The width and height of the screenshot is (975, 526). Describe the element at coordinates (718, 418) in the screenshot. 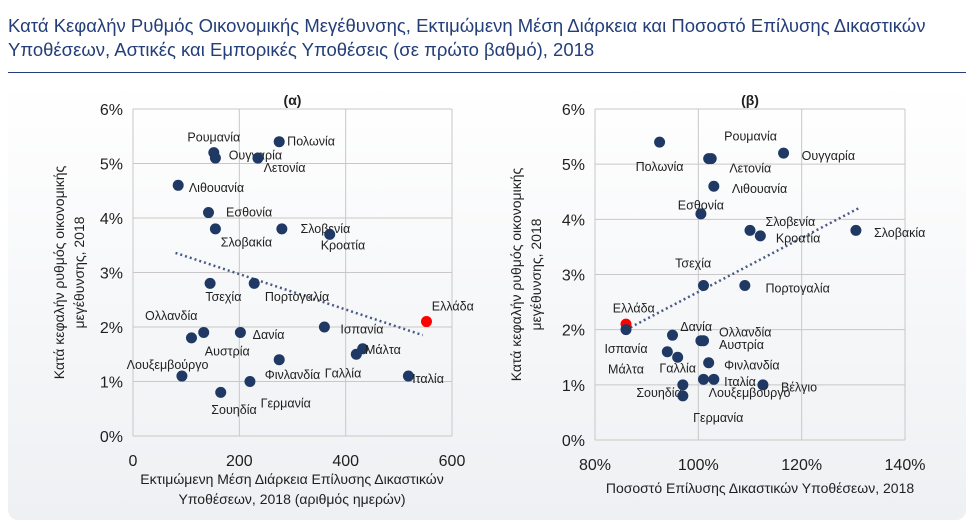

I see `data-label: Γερμανία` at that location.